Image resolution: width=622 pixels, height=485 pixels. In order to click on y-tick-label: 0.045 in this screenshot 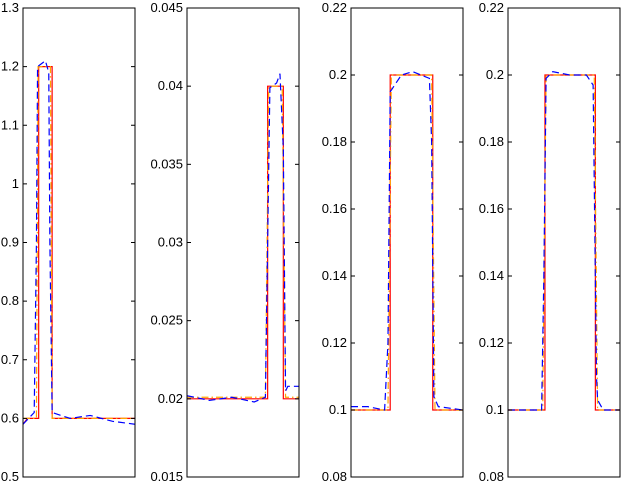, I will do `click(166, 7)`.